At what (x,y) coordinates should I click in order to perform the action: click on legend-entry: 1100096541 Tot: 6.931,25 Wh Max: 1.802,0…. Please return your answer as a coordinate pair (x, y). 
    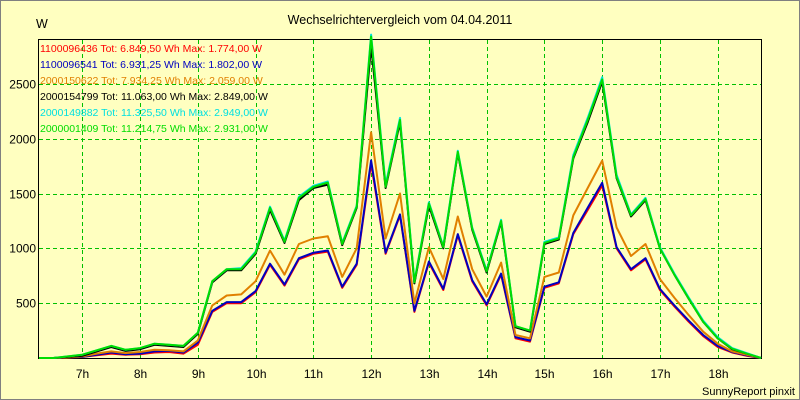
    Looking at the image, I should click on (151, 65).